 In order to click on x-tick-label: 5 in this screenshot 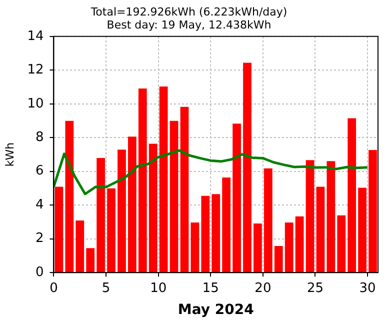, I will do `click(106, 288)`.